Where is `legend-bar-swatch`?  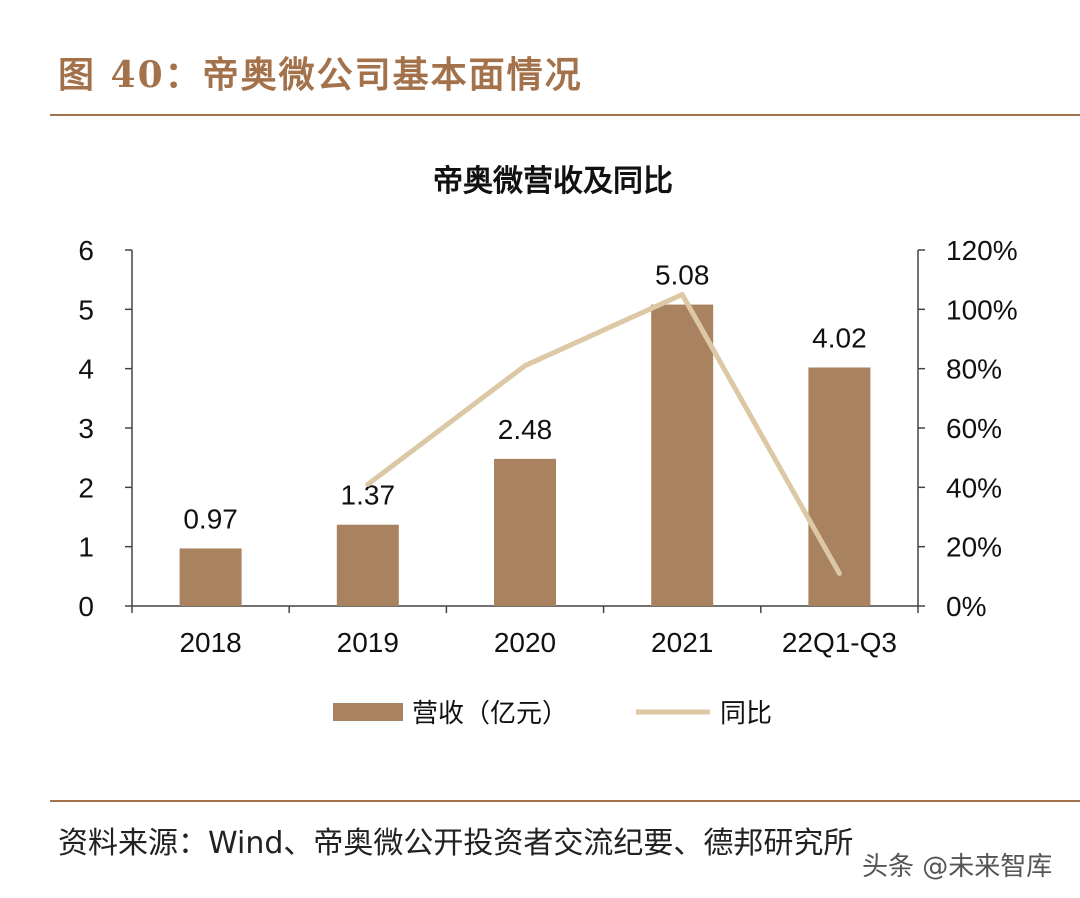 legend-bar-swatch is located at coordinates (368, 712).